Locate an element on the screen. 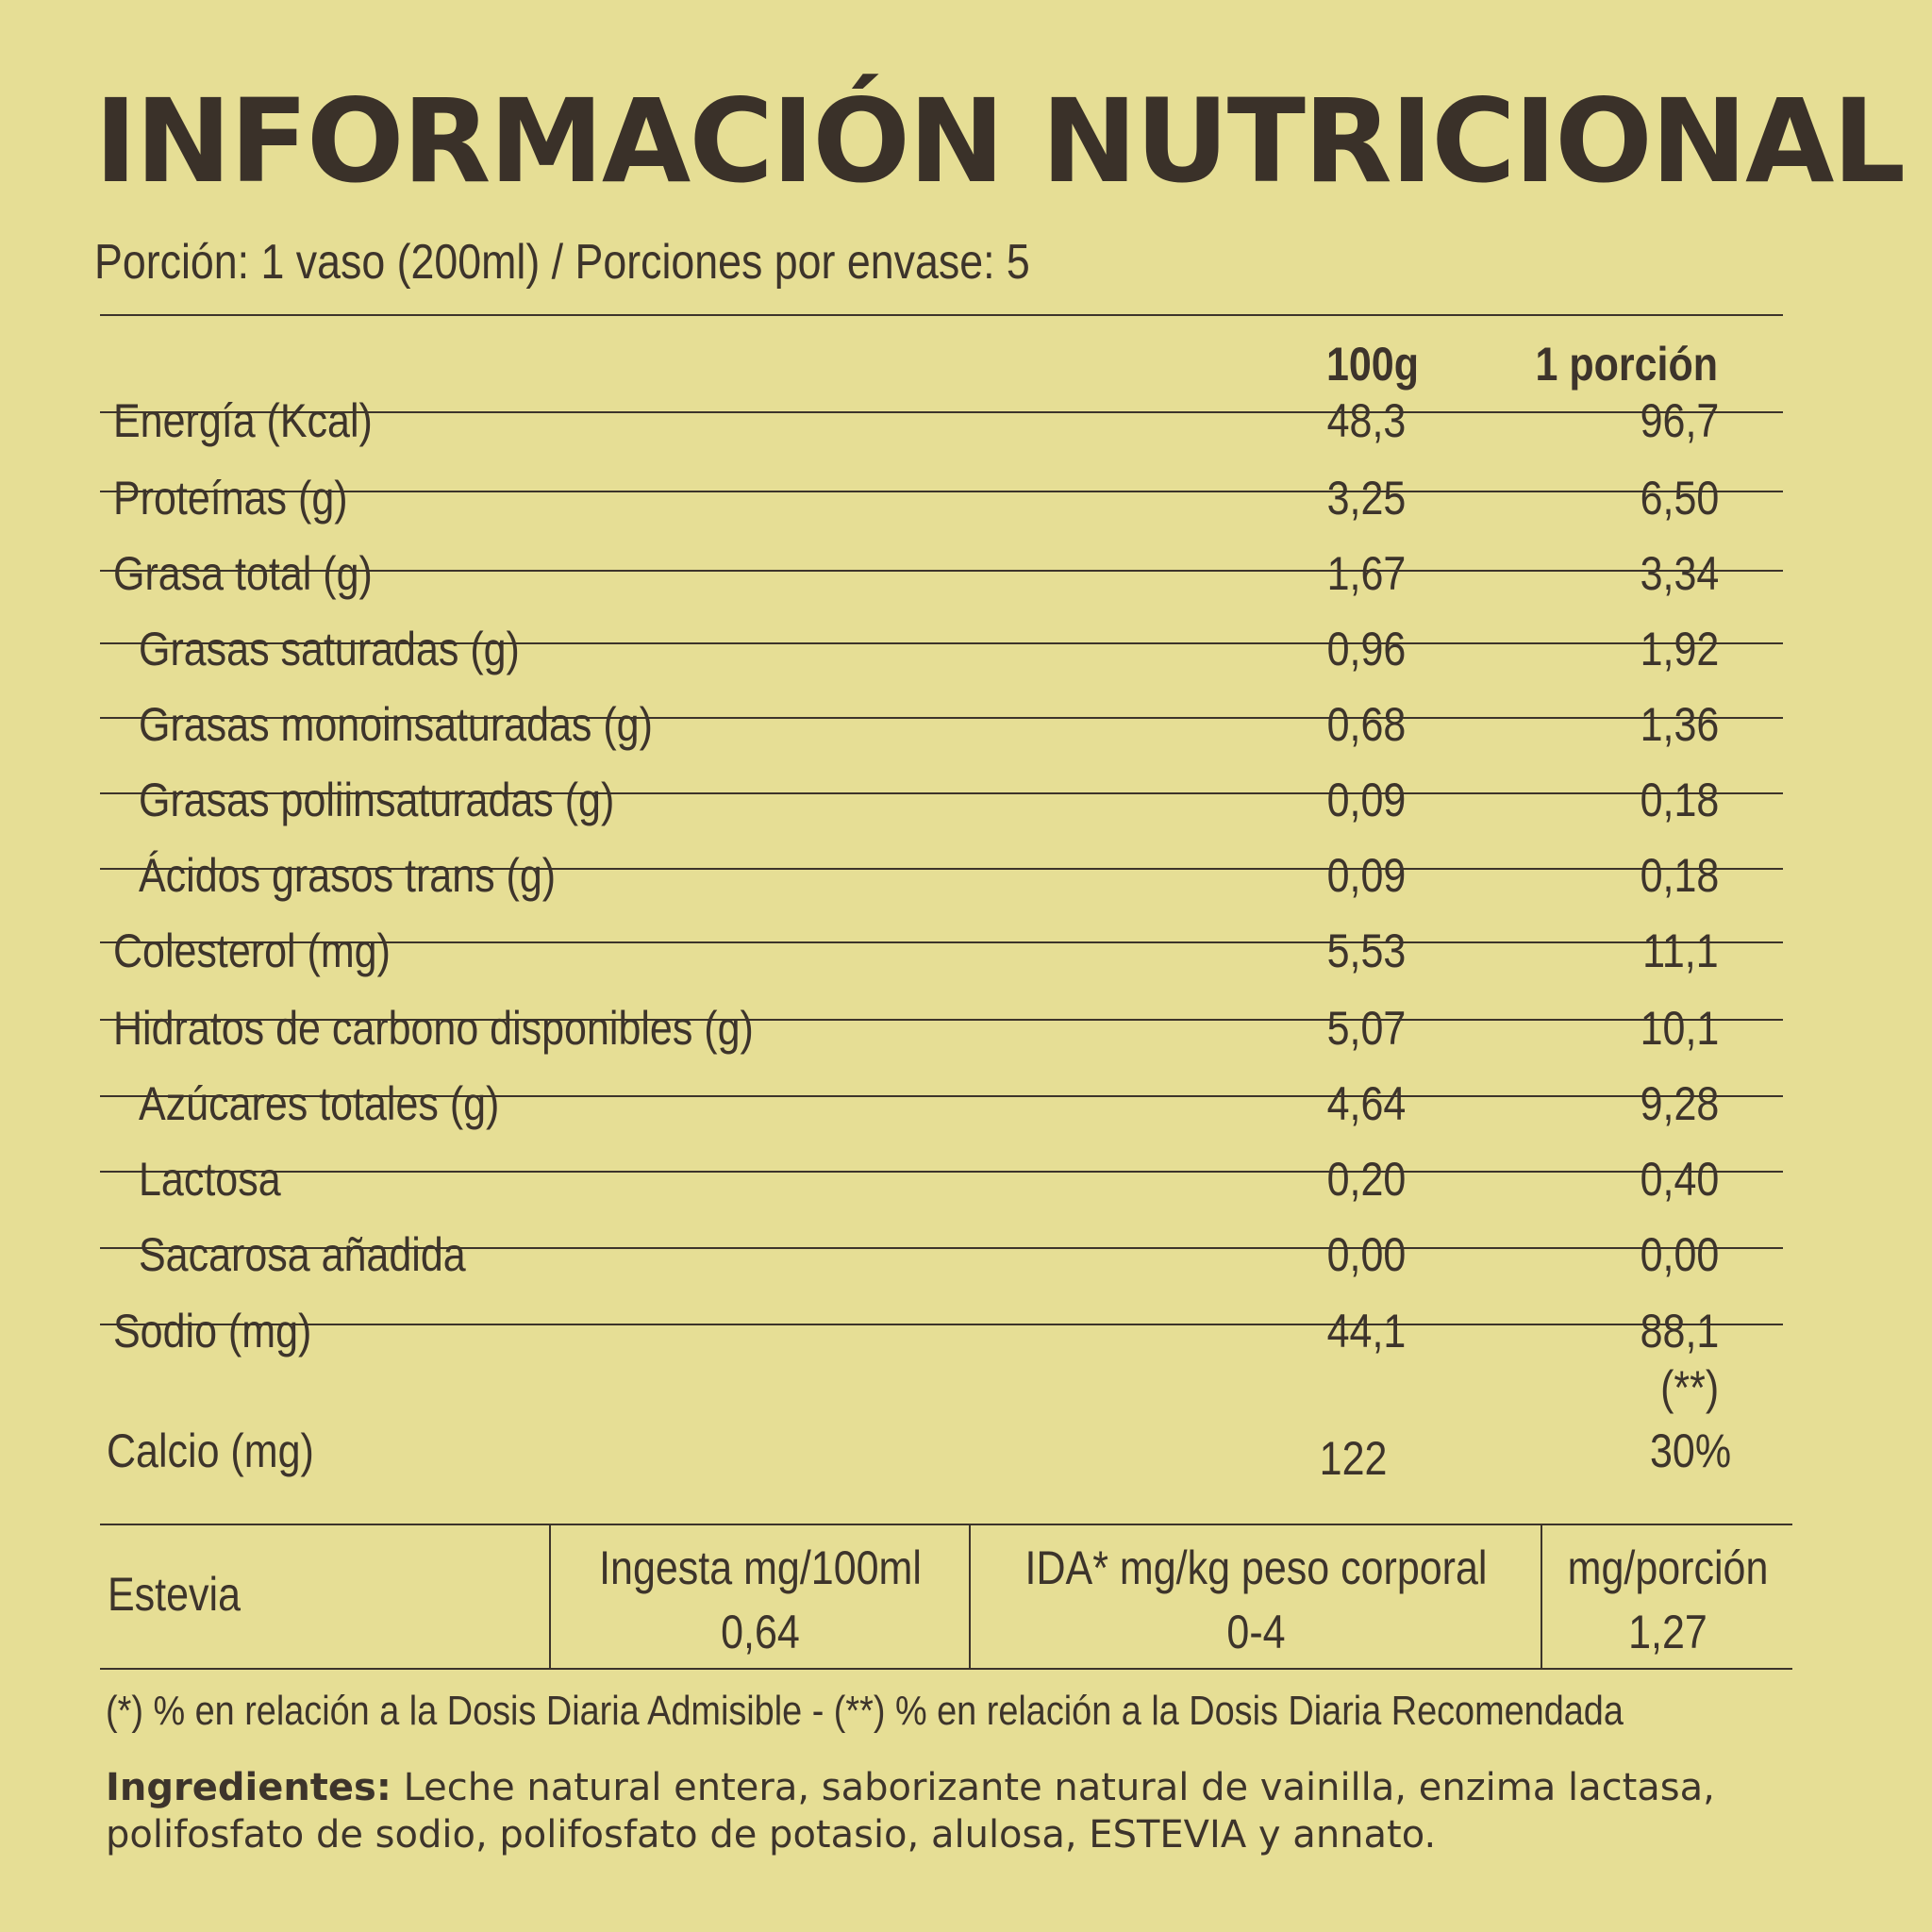 This screenshot has width=1932, height=1932. value-100g: 44,1 is located at coordinates (1366, 1331).